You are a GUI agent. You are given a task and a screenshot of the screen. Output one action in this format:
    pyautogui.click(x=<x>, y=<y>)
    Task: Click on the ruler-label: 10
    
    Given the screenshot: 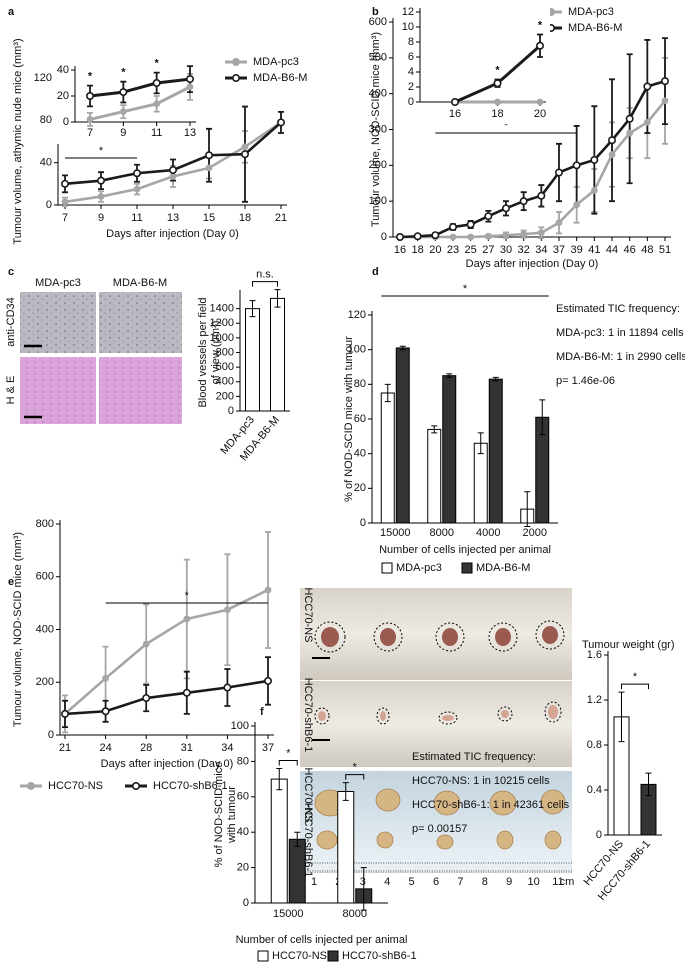 What is the action you would take?
    pyautogui.click(x=533, y=882)
    